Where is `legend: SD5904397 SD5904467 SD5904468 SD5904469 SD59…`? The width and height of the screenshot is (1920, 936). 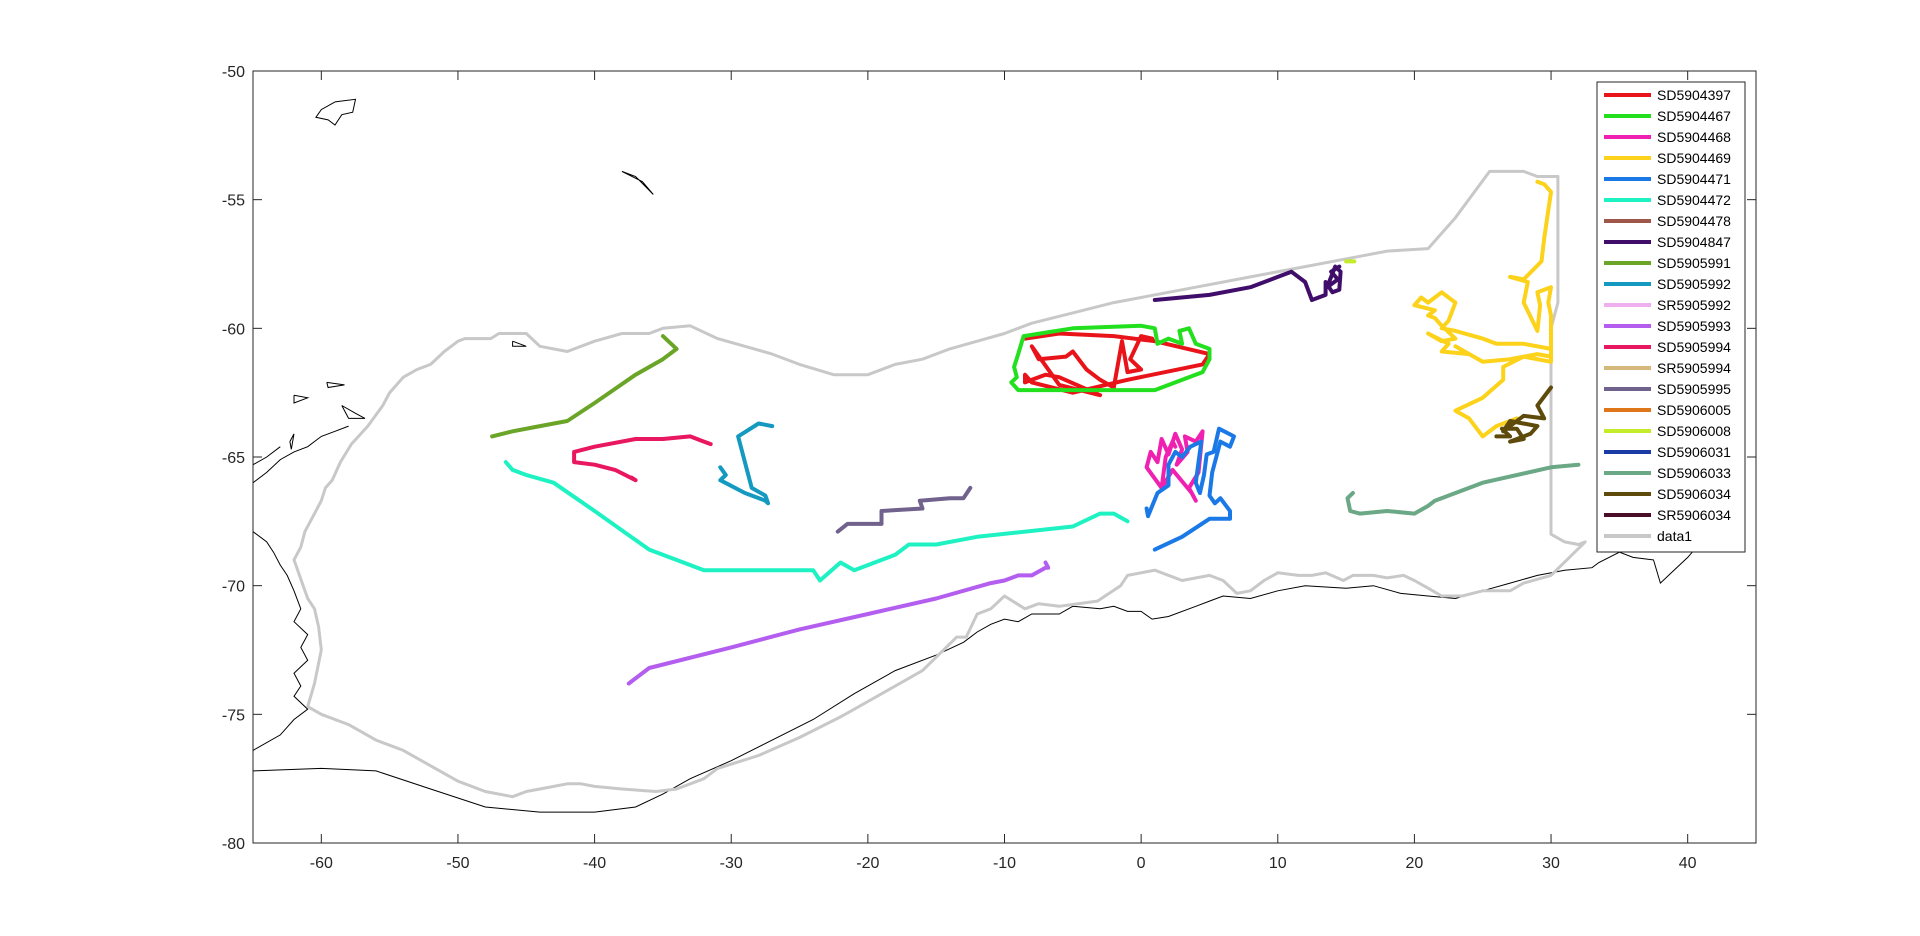 legend: SD5904397 SD5904467 SD5904468 SD5904469 SD59… is located at coordinates (1671, 317).